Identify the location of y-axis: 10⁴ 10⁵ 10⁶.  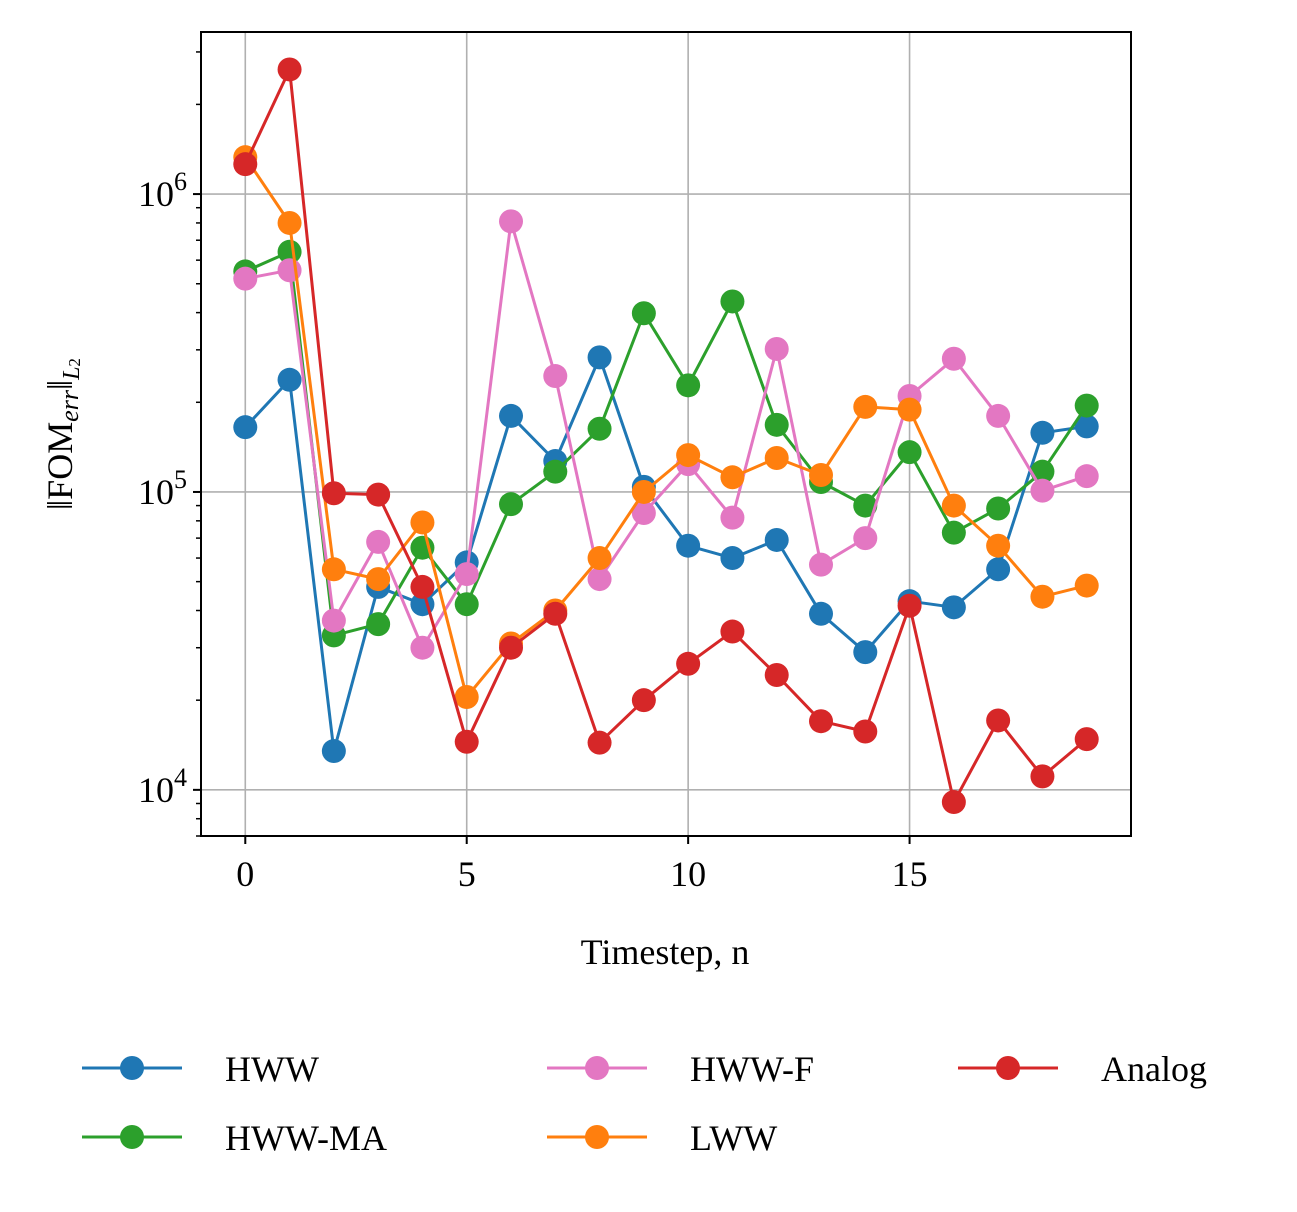
(169, 444).